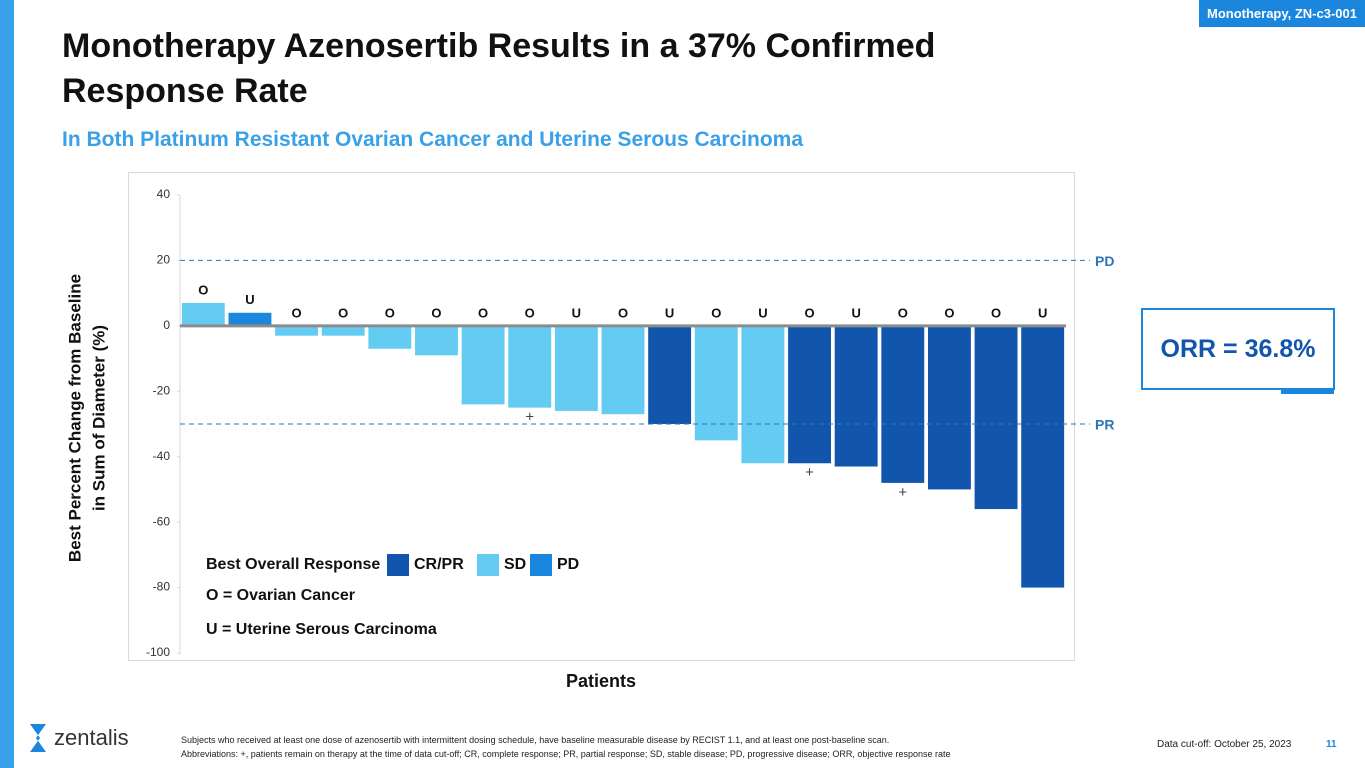 This screenshot has height=768, width=1365. What do you see at coordinates (515, 564) in the screenshot?
I see `legend-label: SD` at bounding box center [515, 564].